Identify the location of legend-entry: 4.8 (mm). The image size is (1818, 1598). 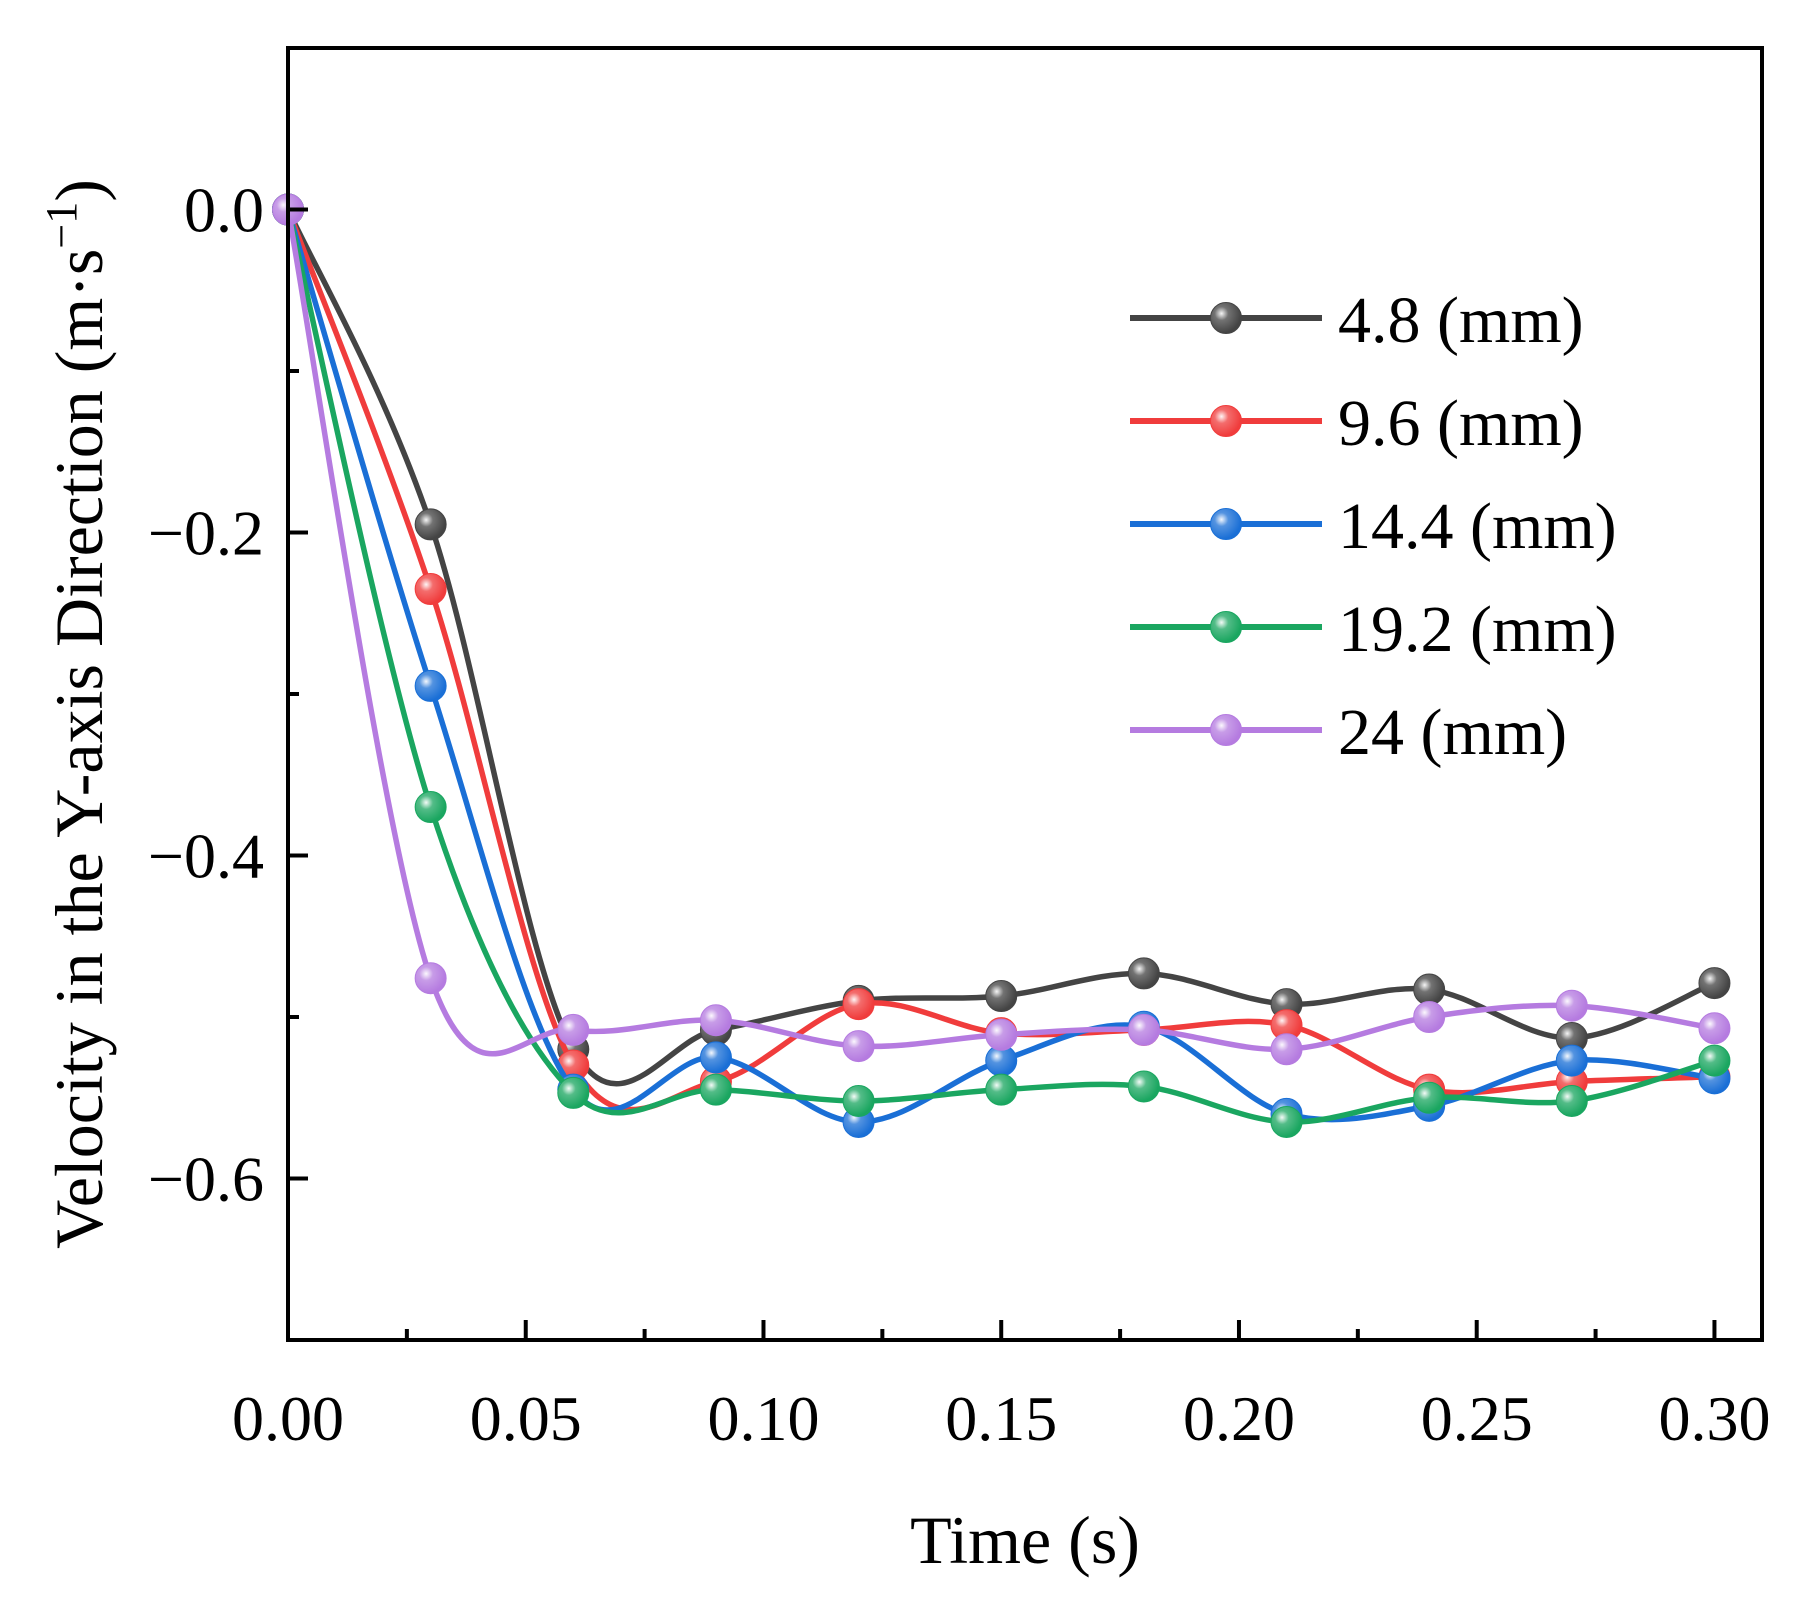
(1357, 320).